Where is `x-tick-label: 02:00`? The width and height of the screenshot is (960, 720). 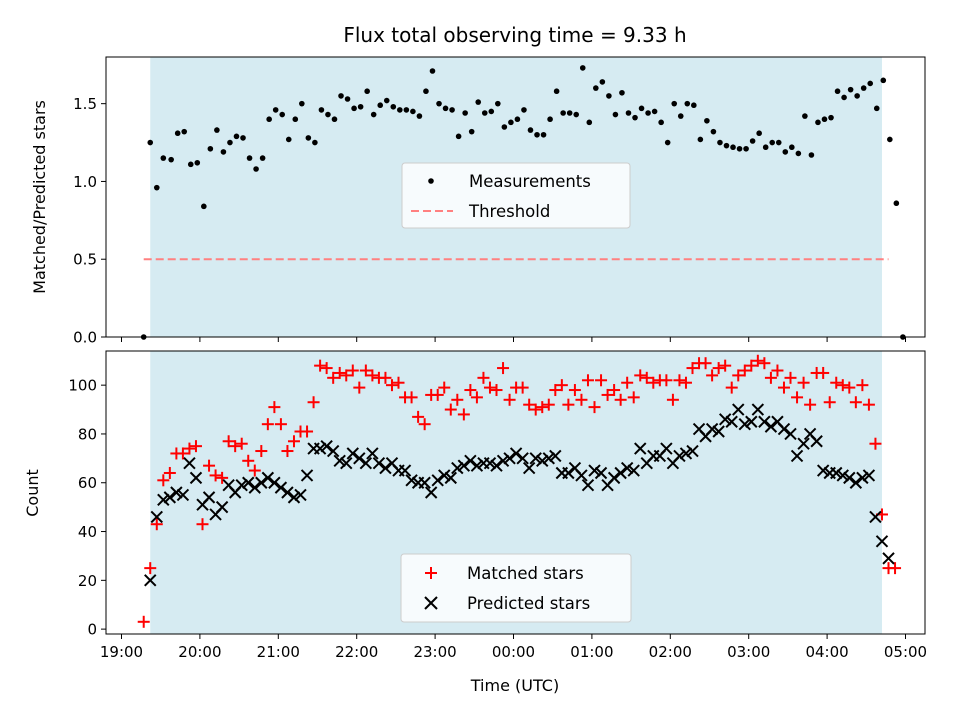
x-tick-label: 02:00 is located at coordinates (670, 652).